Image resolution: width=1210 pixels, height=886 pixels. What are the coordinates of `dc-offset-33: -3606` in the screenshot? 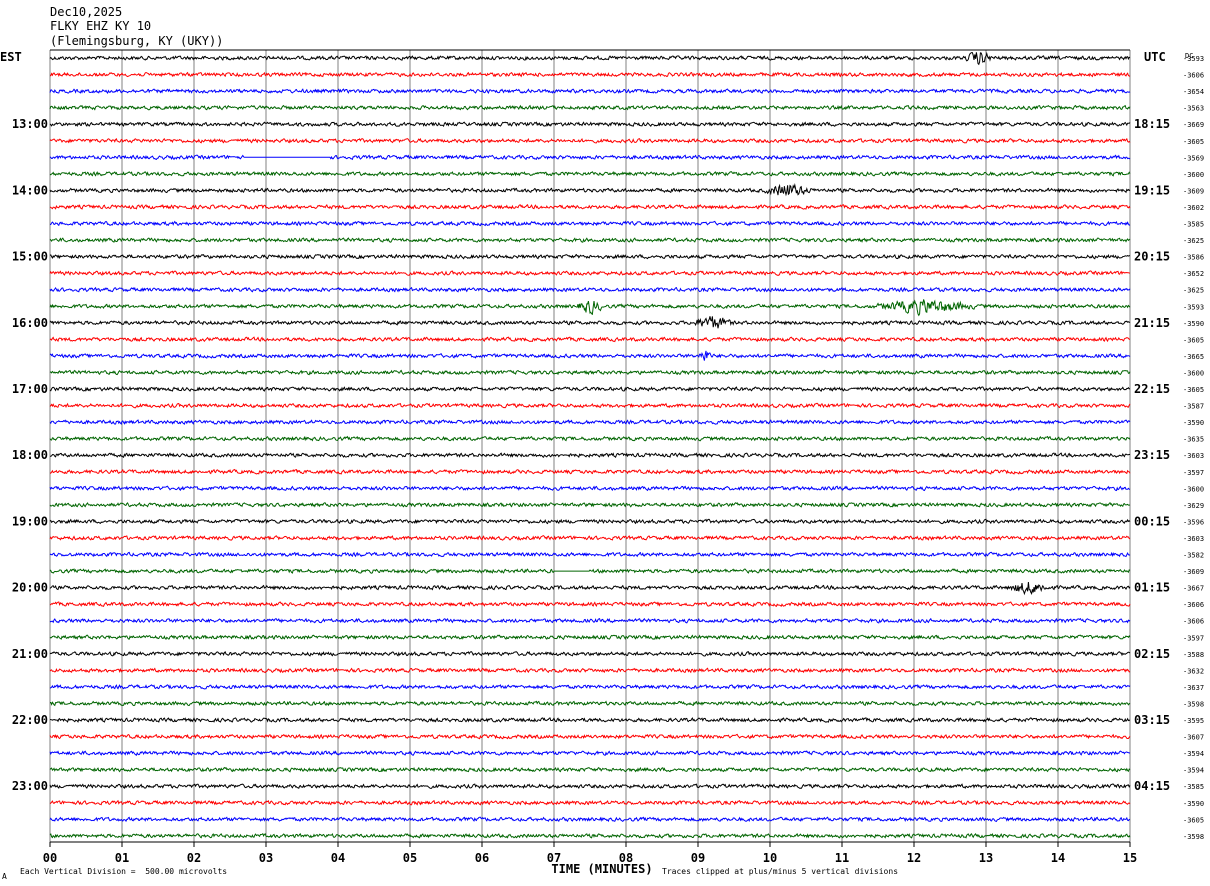 It's located at (1193, 605).